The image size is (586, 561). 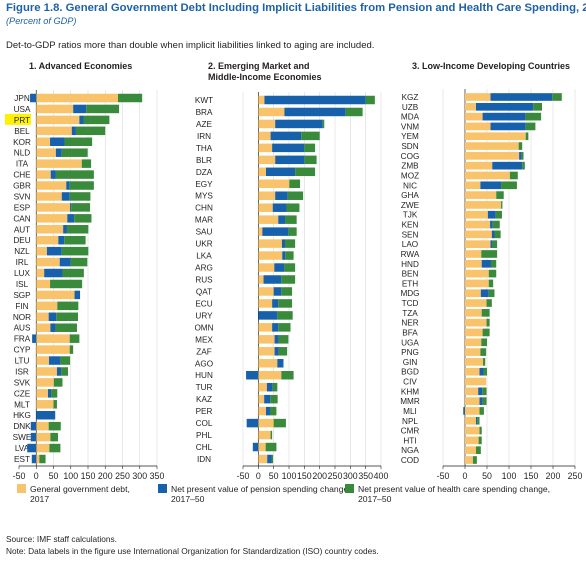 I want to click on bar-health-cmr, so click(x=480, y=430).